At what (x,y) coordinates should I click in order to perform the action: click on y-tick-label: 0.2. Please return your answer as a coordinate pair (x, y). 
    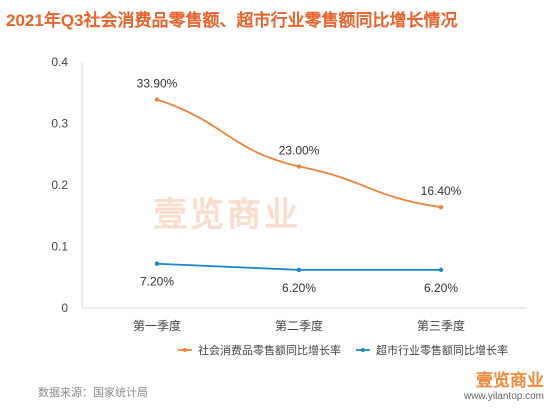
    Looking at the image, I should click on (59, 185).